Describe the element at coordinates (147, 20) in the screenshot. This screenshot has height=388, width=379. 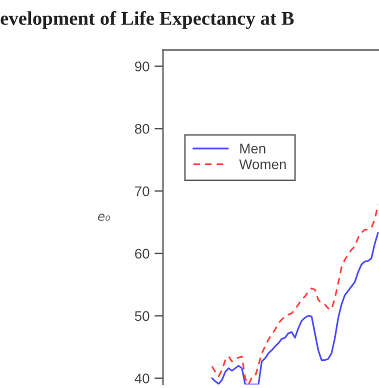
I see `chart-title: evelopment of Life Expectancy at B` at that location.